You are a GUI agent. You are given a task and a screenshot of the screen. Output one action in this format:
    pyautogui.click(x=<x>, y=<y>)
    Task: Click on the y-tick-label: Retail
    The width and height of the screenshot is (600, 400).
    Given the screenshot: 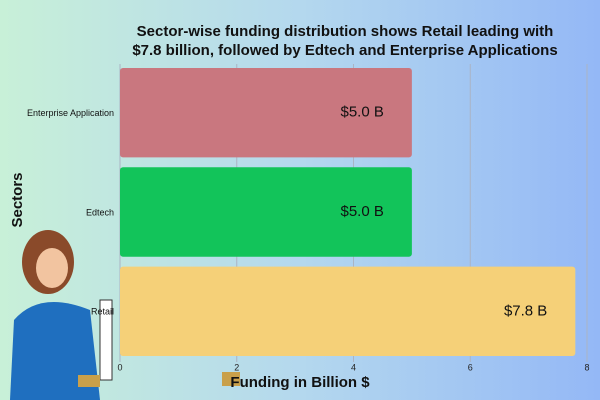 What is the action you would take?
    pyautogui.click(x=102, y=312)
    